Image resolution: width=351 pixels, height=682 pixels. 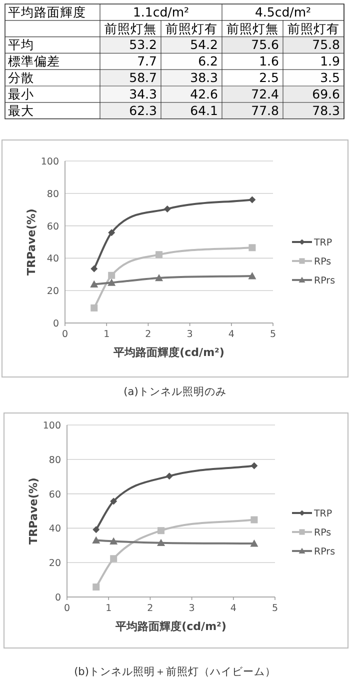 I want to click on data-label: 42.6, so click(x=204, y=94).